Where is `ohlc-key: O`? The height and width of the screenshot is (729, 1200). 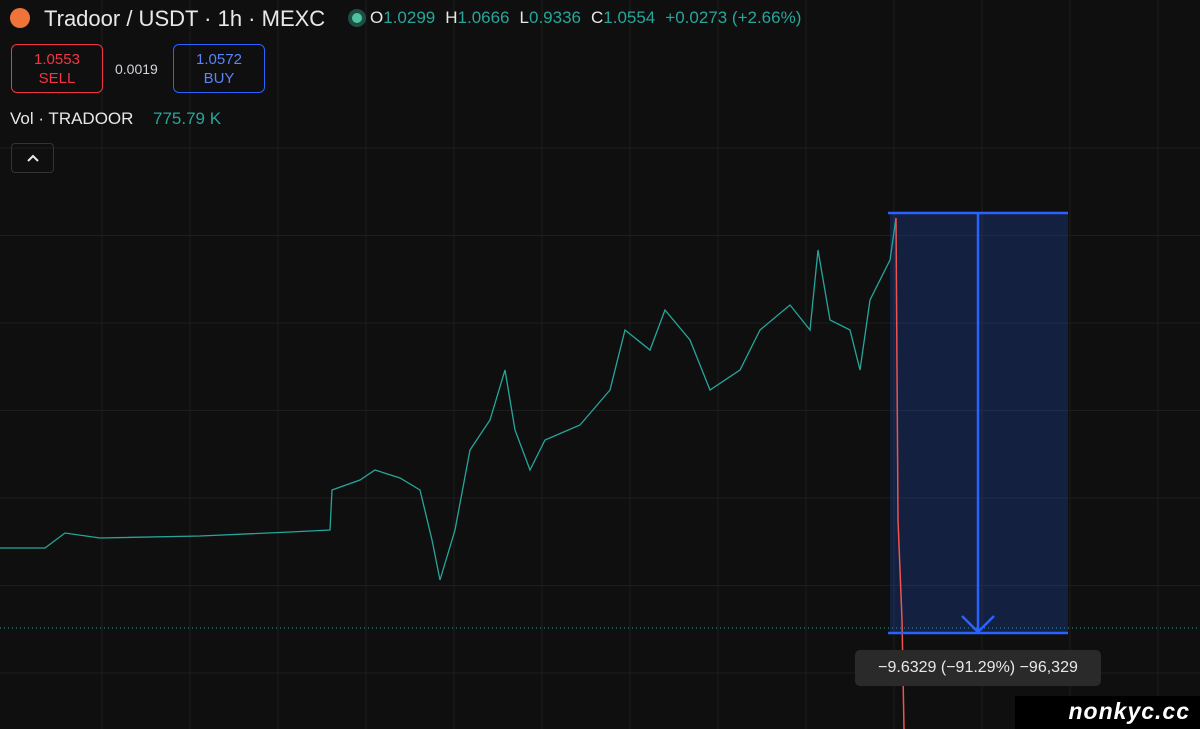
ohlc-key: O is located at coordinates (377, 17).